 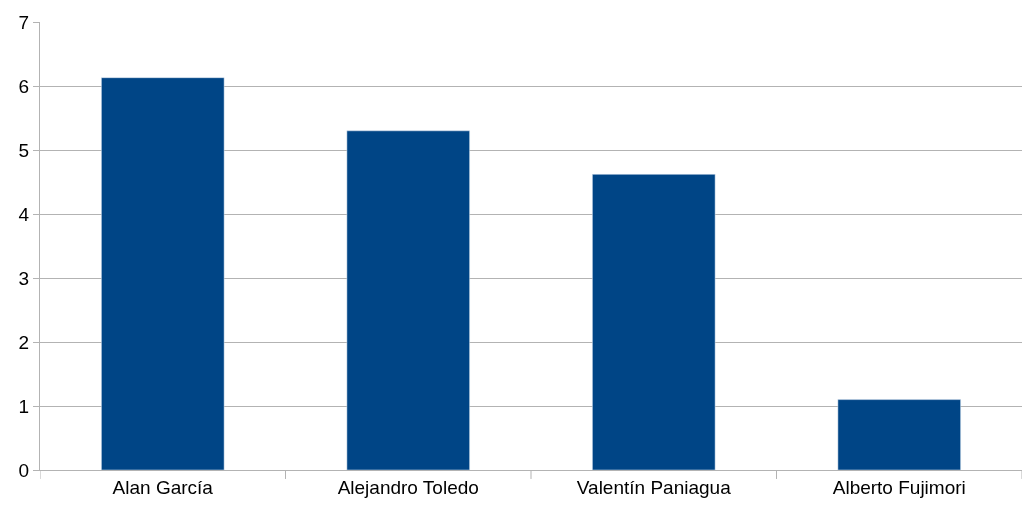 I want to click on x-tick-label: Valentín Paniagua, so click(x=654, y=487).